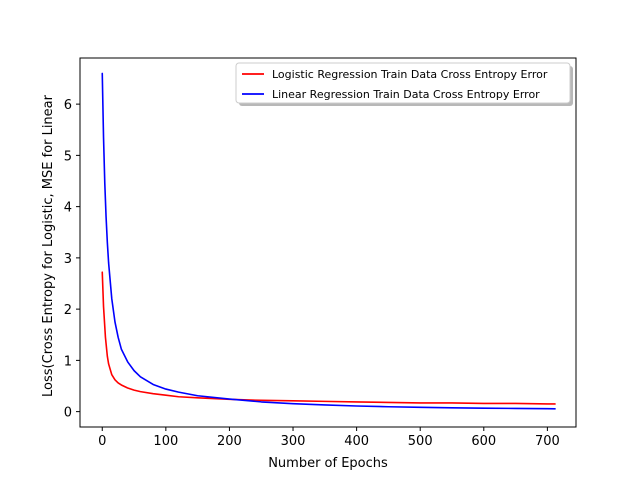 The width and height of the screenshot is (640, 480). Describe the element at coordinates (356, 441) in the screenshot. I see `x-tick-label: 400` at that location.